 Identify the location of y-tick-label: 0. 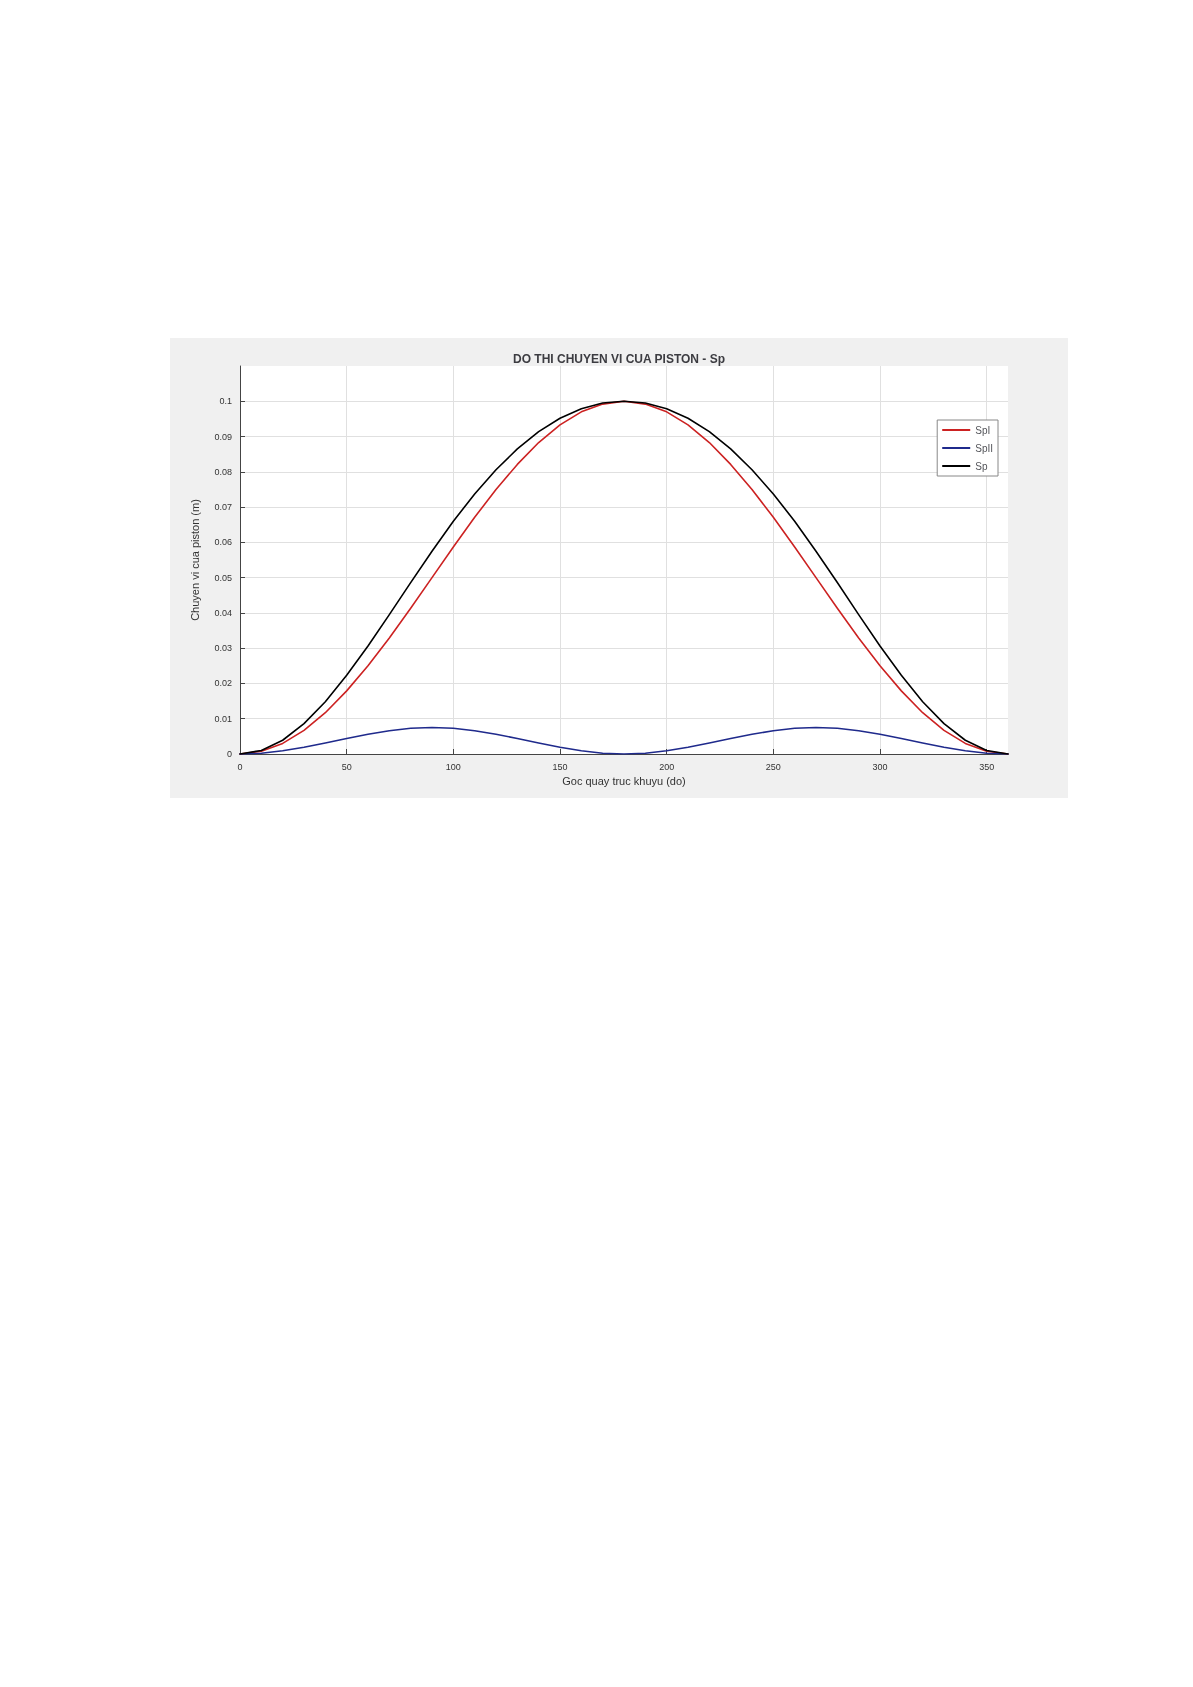
(229, 754).